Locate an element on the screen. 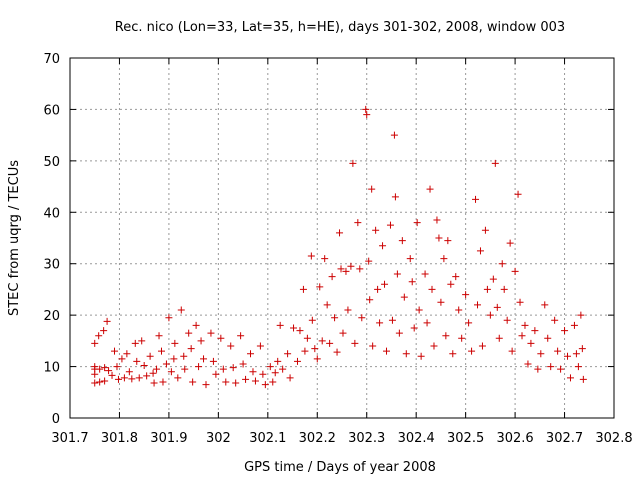 The height and width of the screenshot is (480, 640). x-tick-label: 302.3 is located at coordinates (366, 438).